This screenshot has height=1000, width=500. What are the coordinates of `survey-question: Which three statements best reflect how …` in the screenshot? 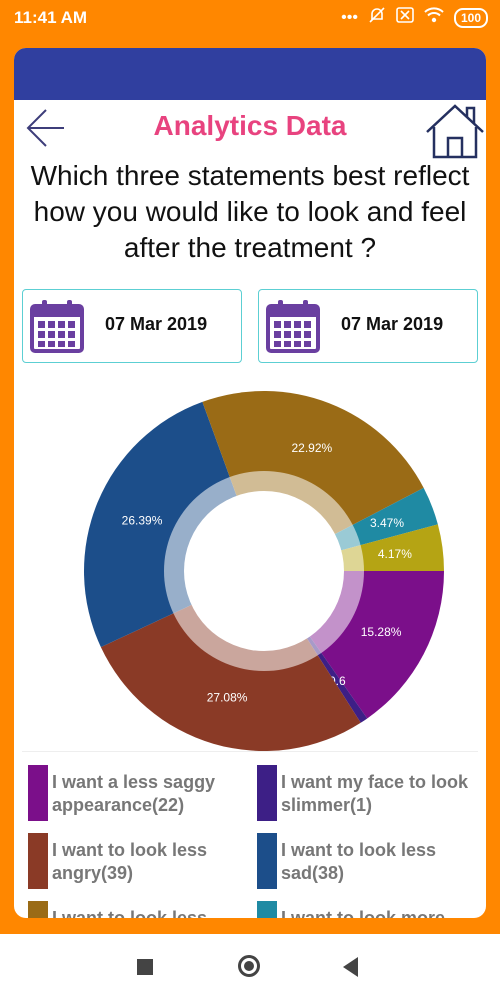 It's located at (250, 211).